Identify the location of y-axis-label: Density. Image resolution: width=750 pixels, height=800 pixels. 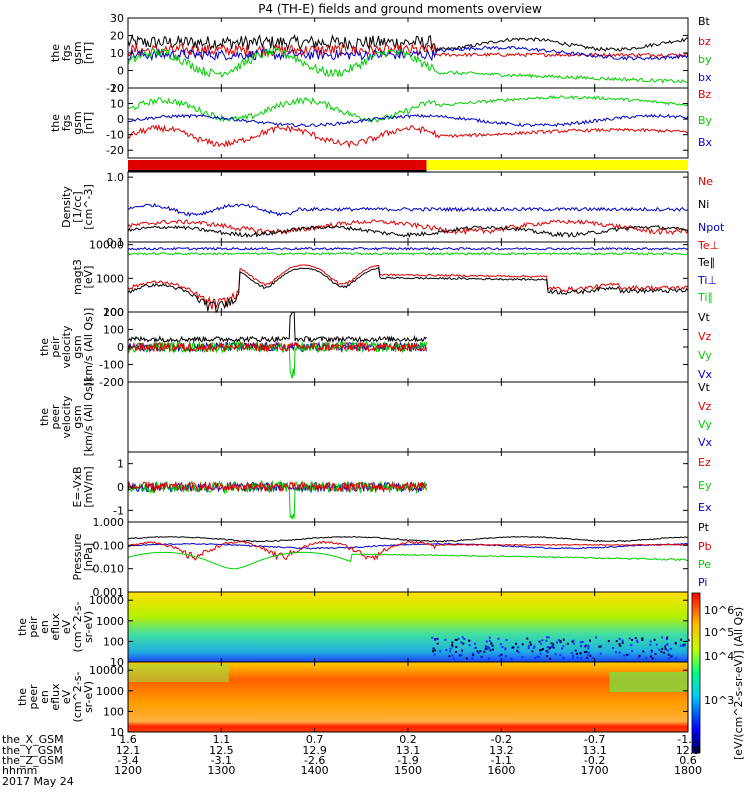
(66, 207).